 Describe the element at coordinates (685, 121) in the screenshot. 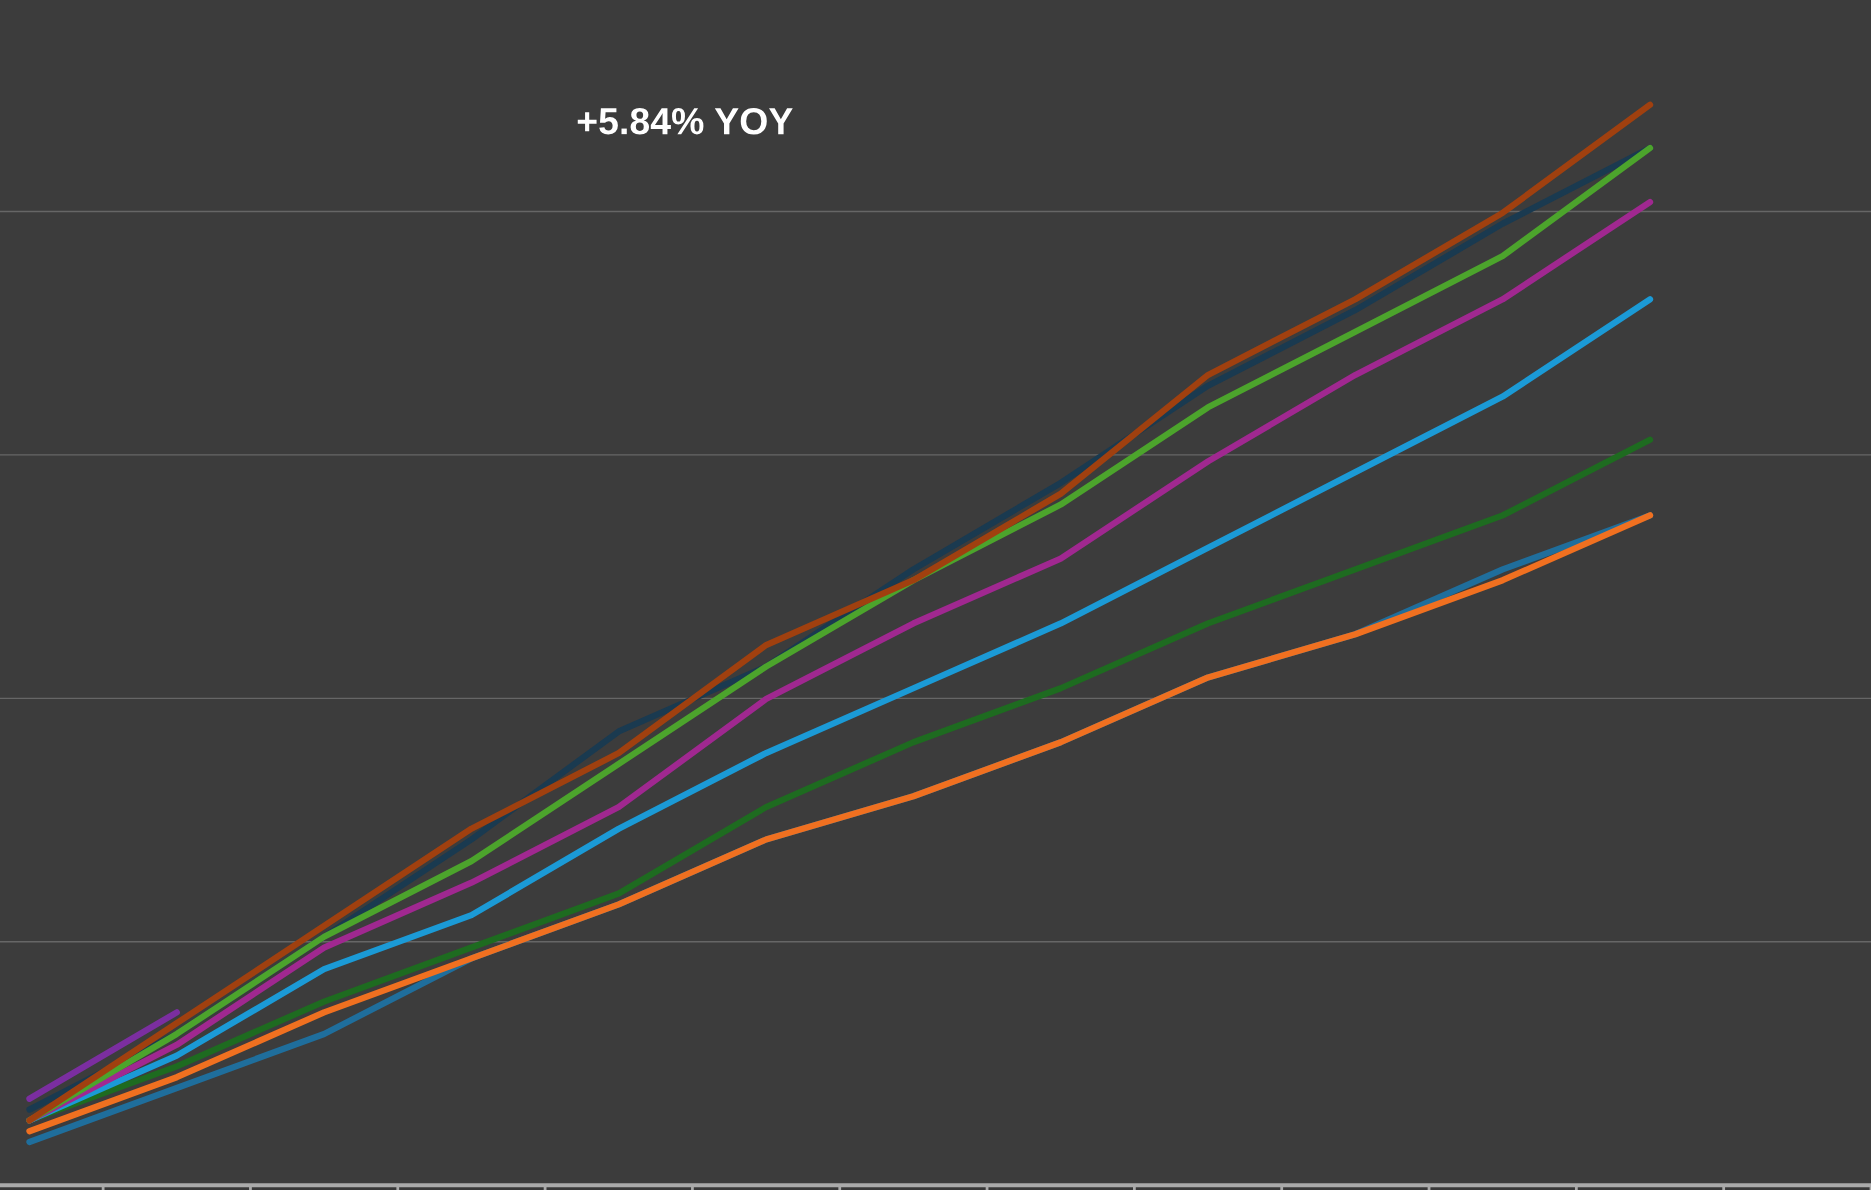

I see `annotation: +5.84% YOY` at that location.